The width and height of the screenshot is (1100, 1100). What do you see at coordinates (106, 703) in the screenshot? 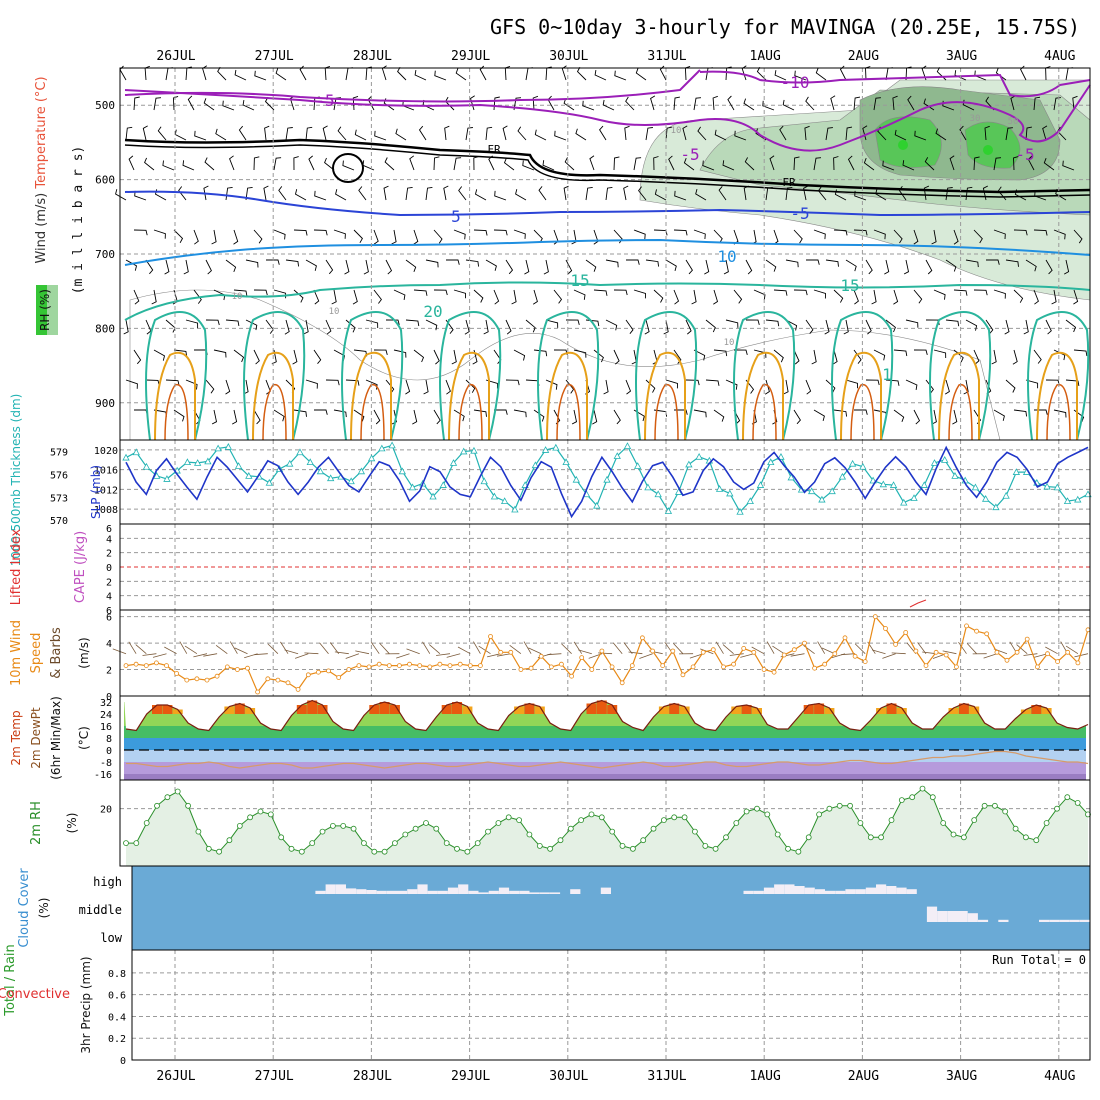
I see `temp-tick-label: 32` at bounding box center [106, 703].